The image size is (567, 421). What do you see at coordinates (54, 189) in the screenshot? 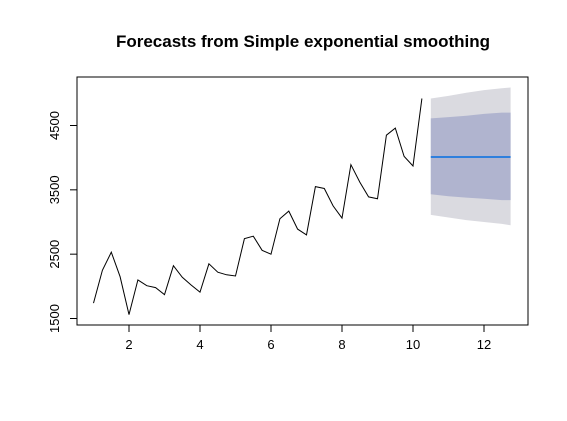
I see `y-tick-label: 3500` at bounding box center [54, 189].